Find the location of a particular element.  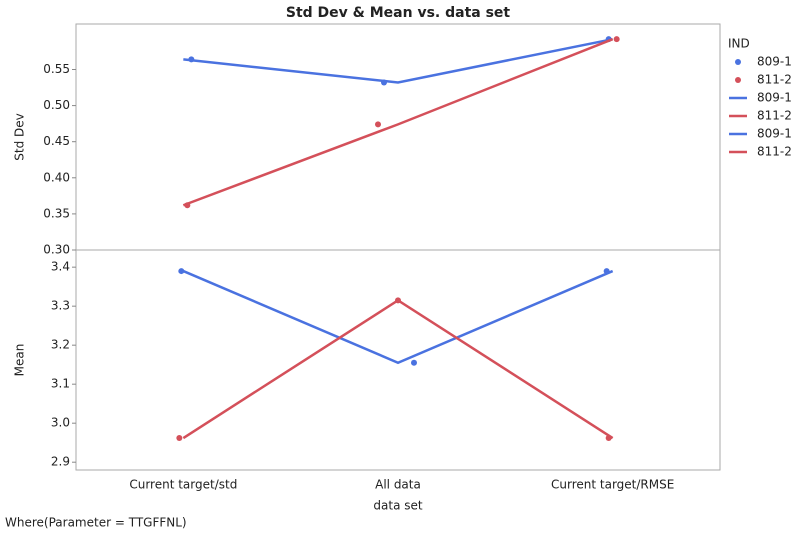

y-tick-label: 0.45 is located at coordinates (56, 141).